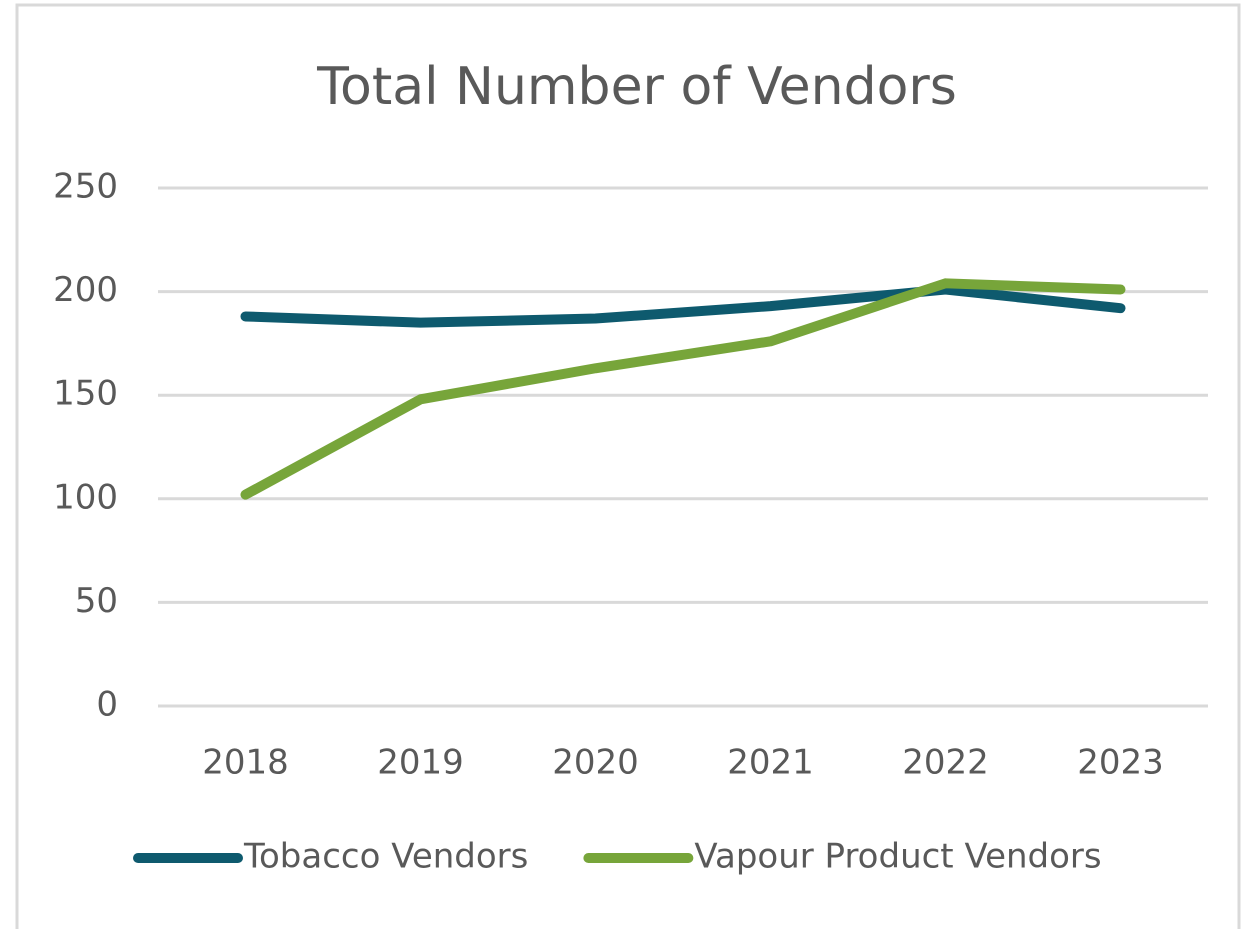 Image resolution: width=1242 pixels, height=929 pixels. Describe the element at coordinates (1120, 763) in the screenshot. I see `x-tick-label: 2023` at that location.